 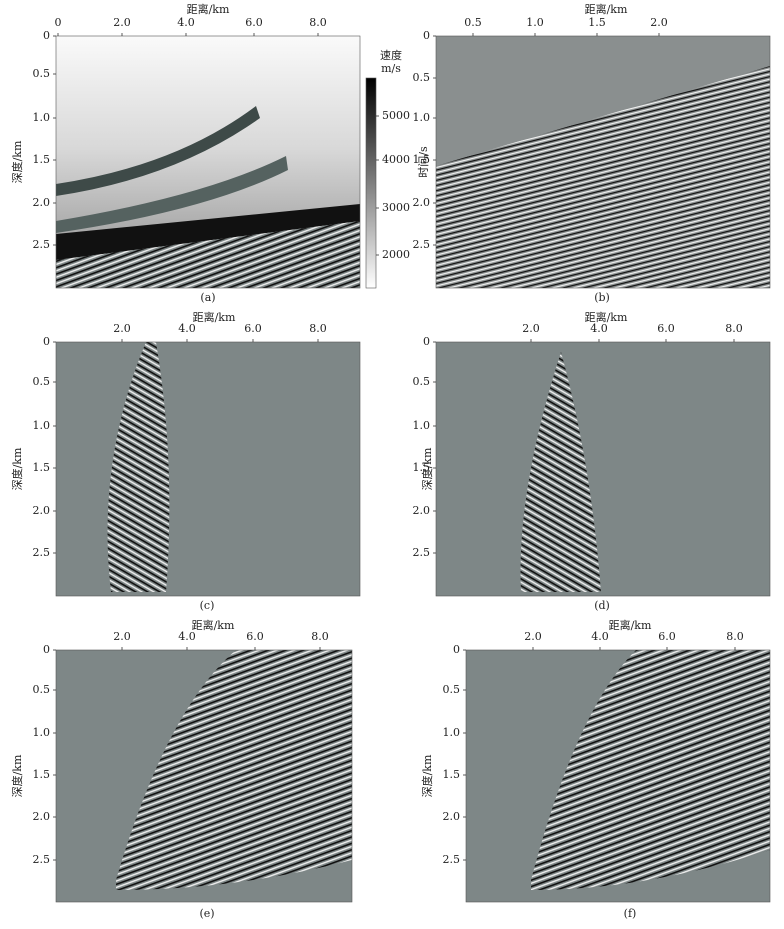 What do you see at coordinates (602, 297) in the screenshot?
I see `caption: (b)` at bounding box center [602, 297].